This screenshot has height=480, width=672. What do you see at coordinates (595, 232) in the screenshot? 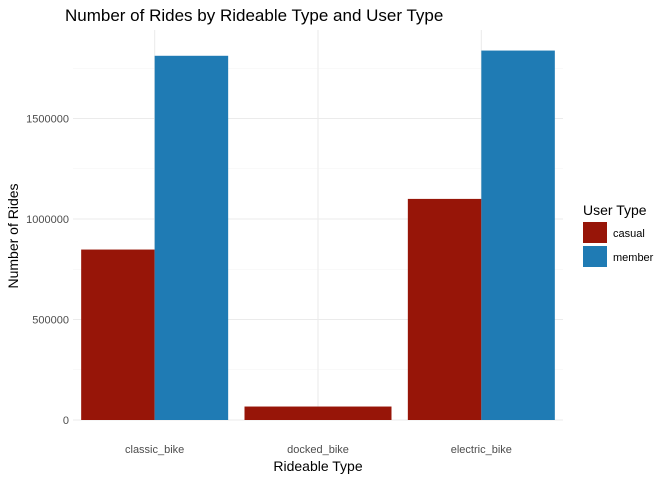
I see `legend-key-casual` at bounding box center [595, 232].